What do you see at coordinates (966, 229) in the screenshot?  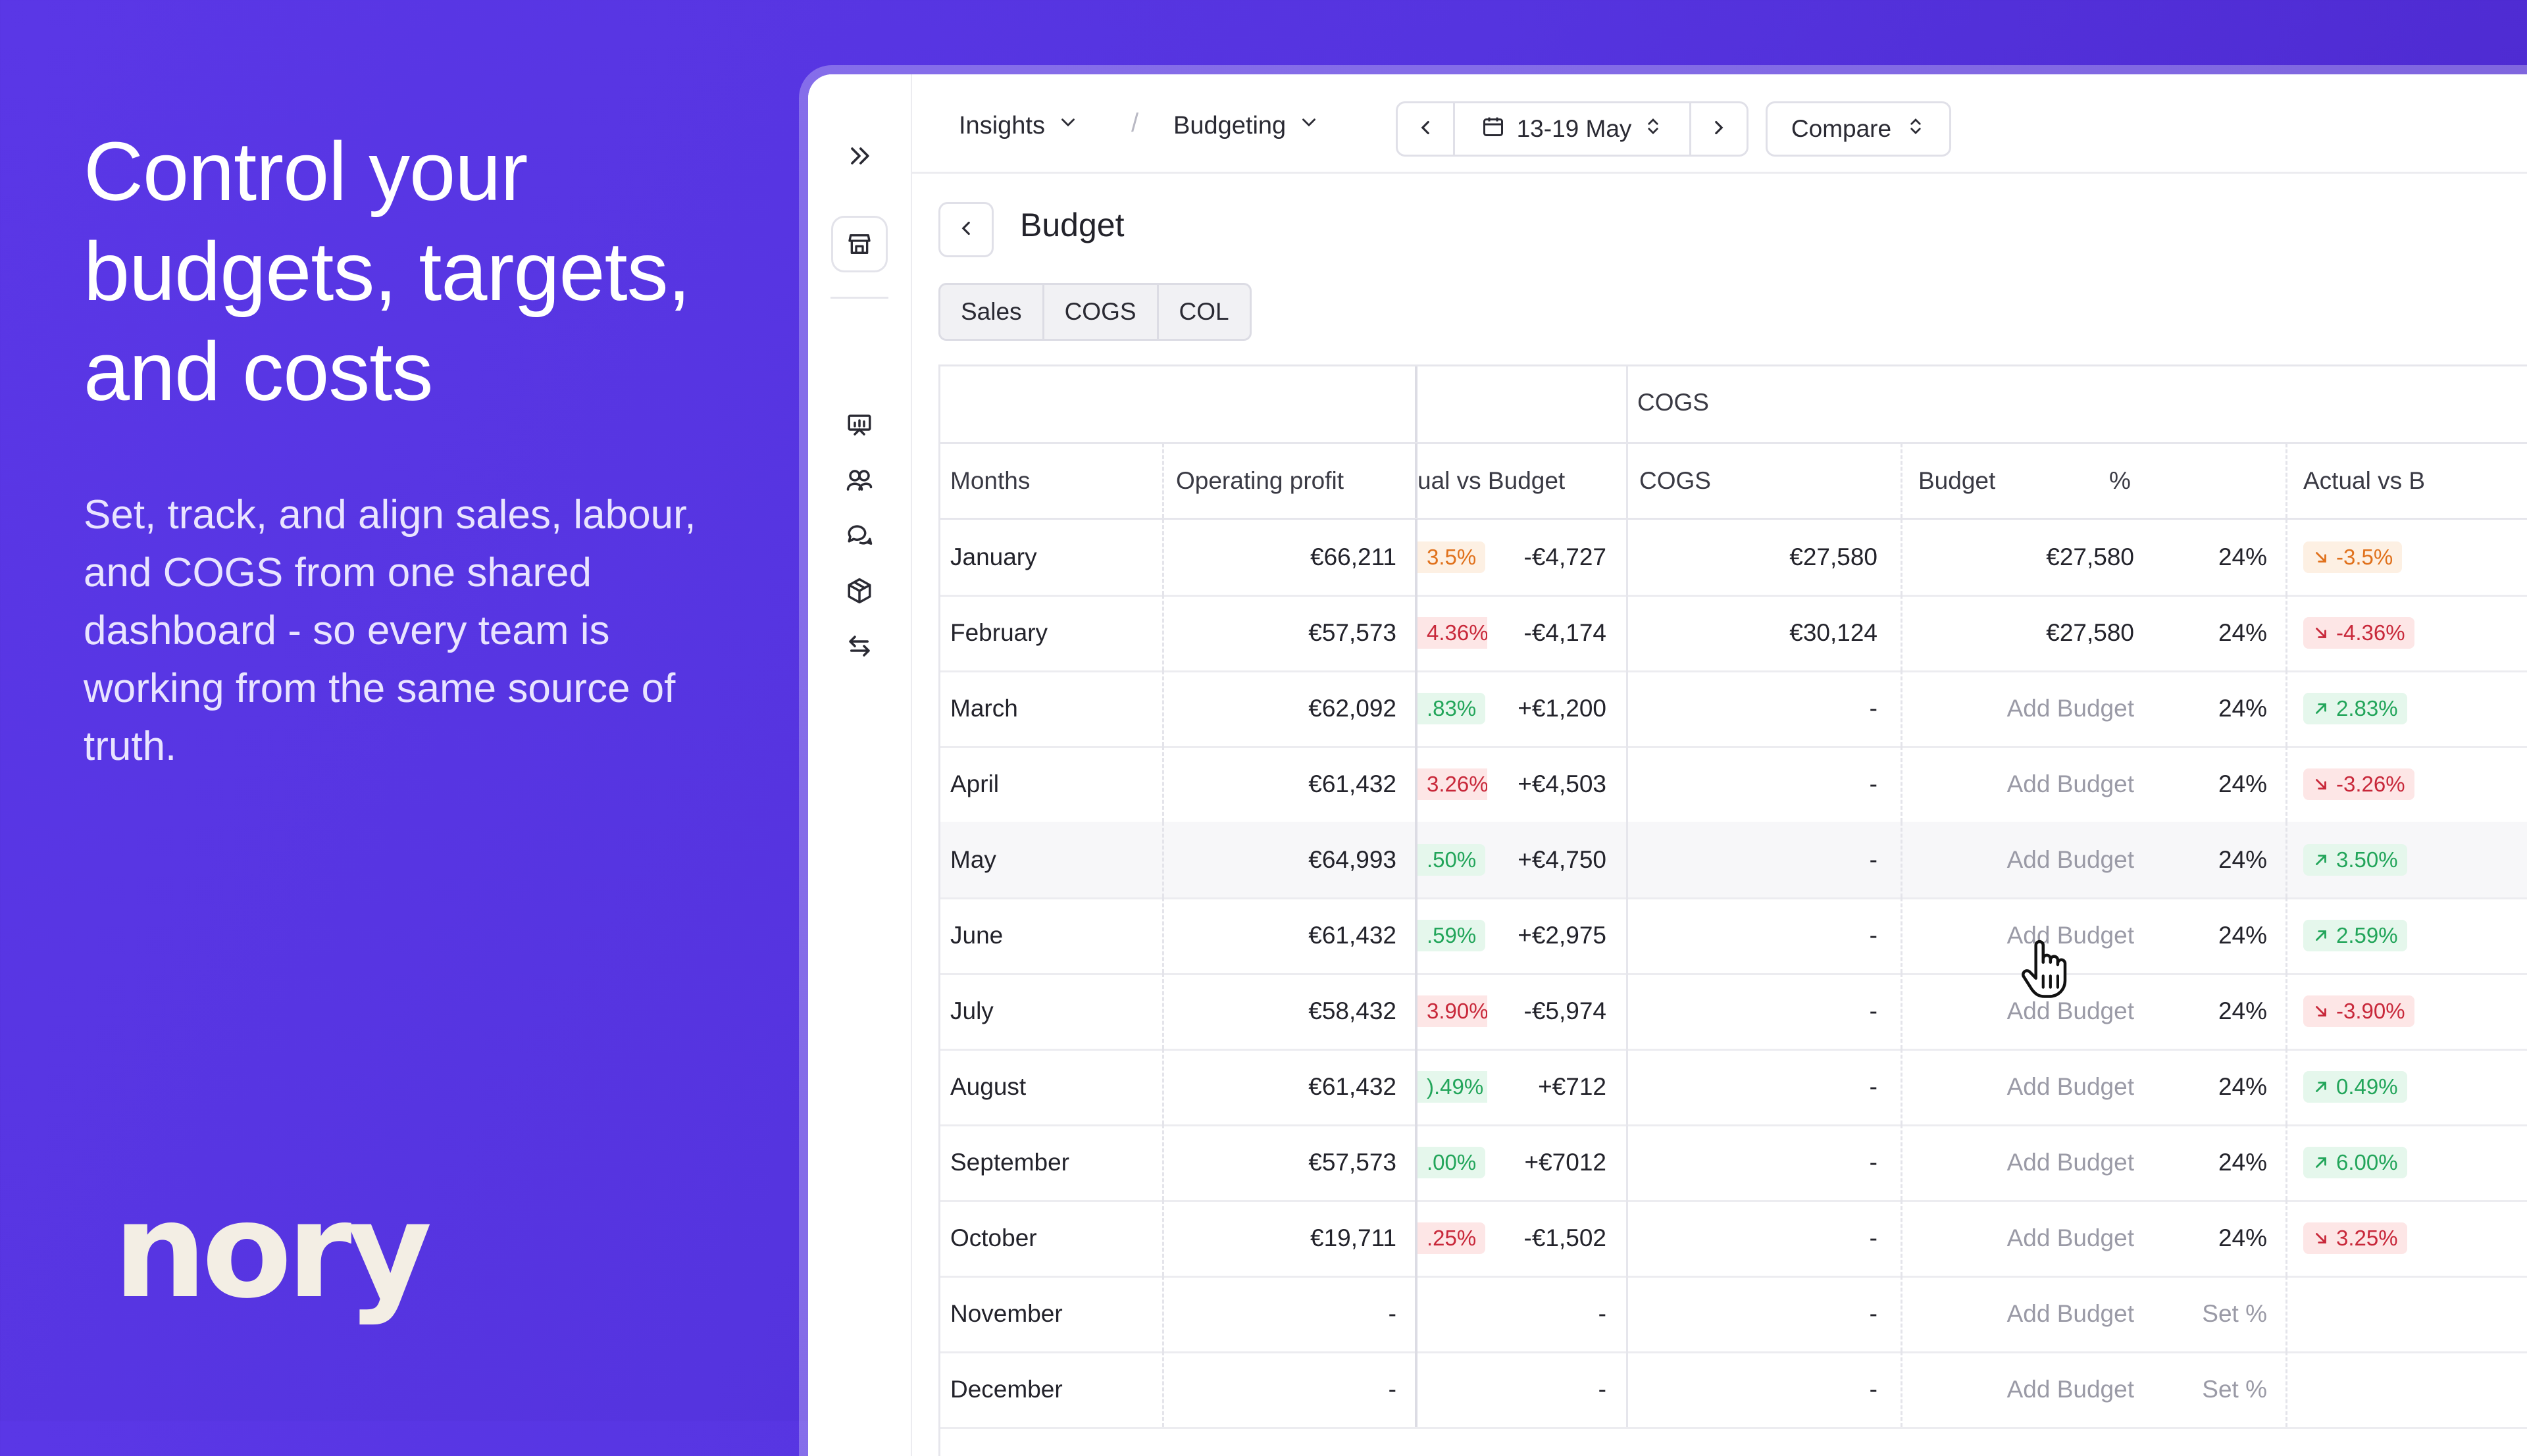 I see `back-button` at bounding box center [966, 229].